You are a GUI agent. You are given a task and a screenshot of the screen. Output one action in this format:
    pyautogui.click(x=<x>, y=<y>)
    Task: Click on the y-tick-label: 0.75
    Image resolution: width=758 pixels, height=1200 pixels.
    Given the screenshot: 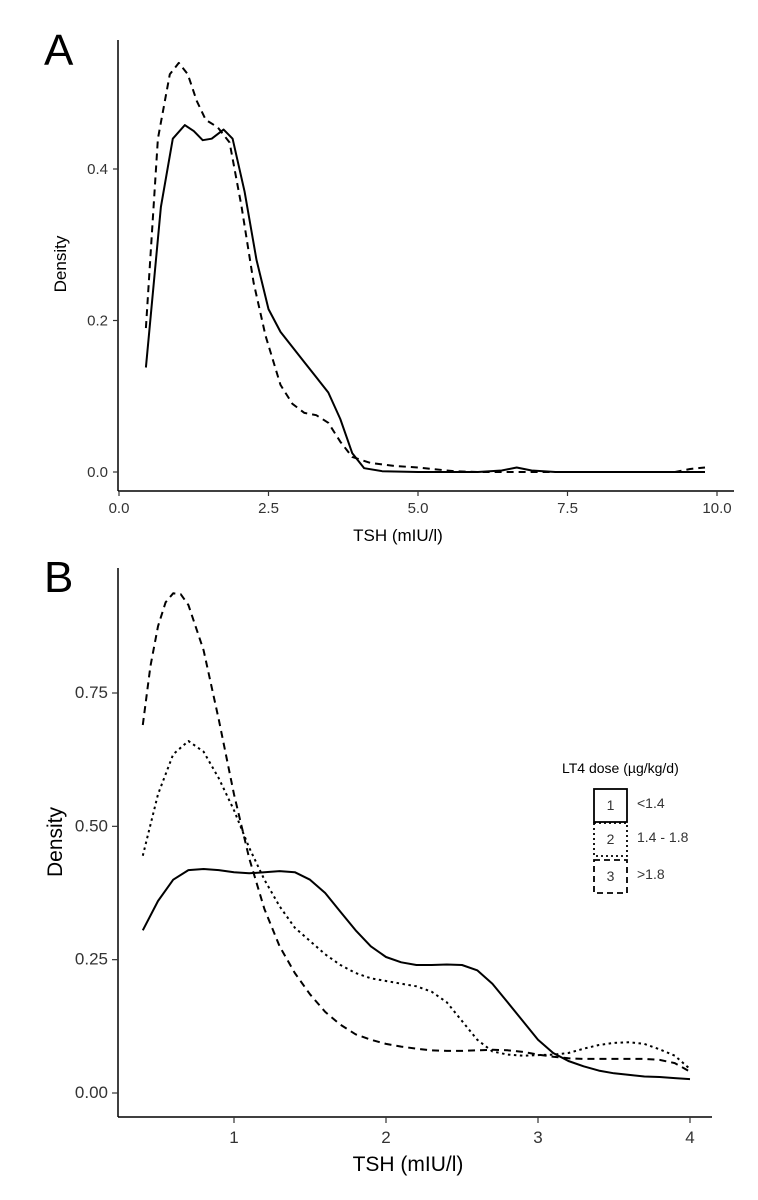 What is the action you would take?
    pyautogui.click(x=91, y=692)
    